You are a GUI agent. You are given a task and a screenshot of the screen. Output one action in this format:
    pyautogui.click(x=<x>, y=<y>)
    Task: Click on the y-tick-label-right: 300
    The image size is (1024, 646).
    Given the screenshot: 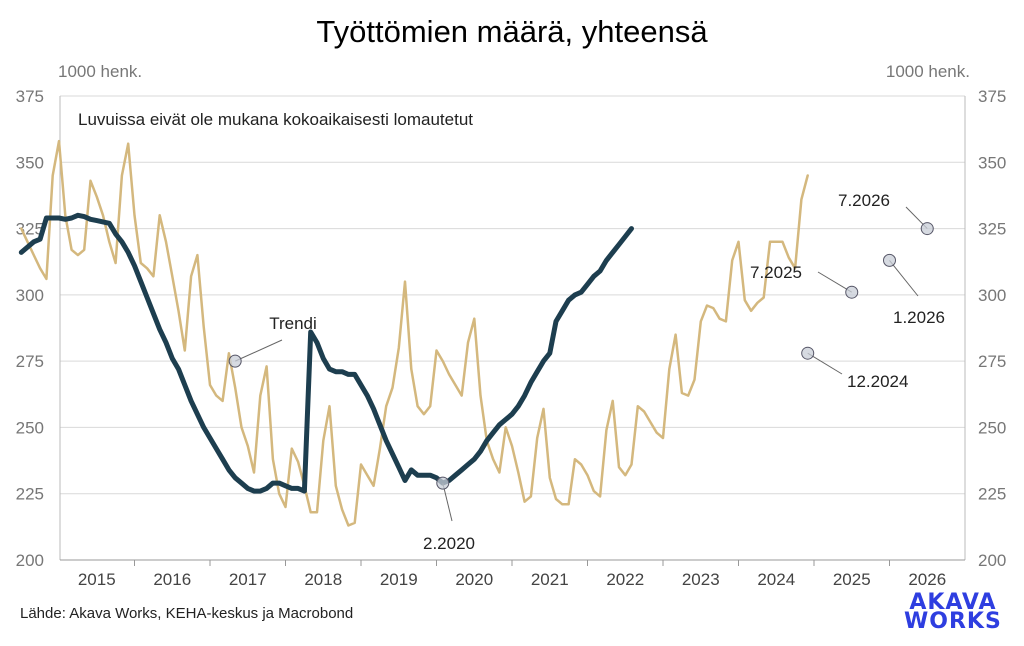 What is the action you would take?
    pyautogui.click(x=992, y=295)
    